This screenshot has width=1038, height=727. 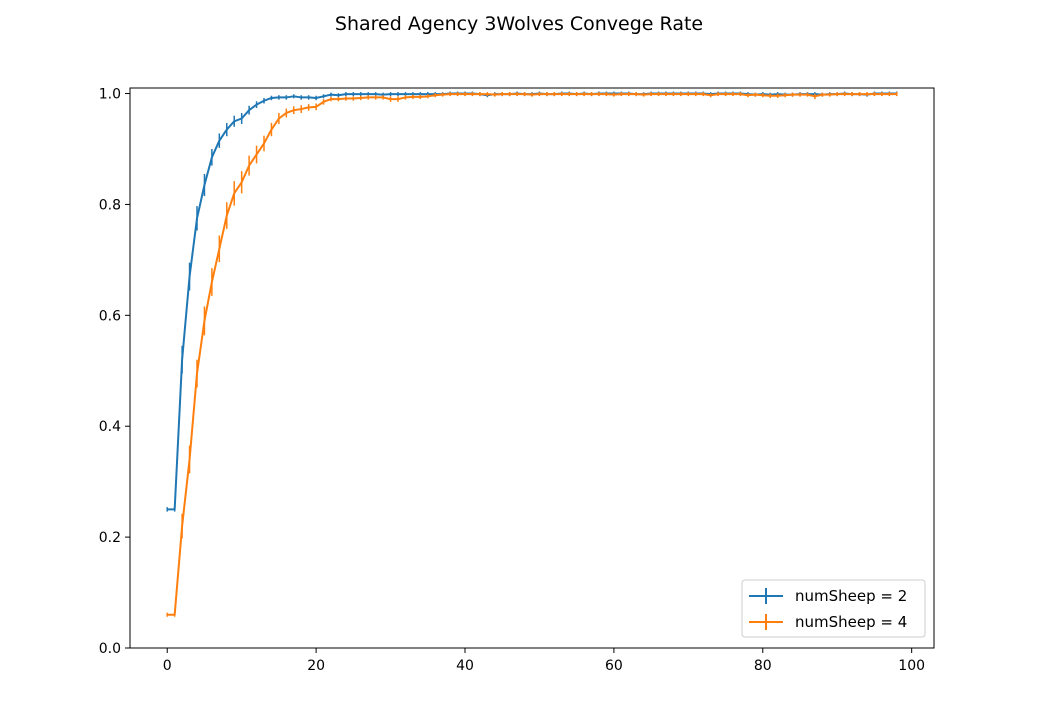 I want to click on x-tick-label: 80, so click(x=763, y=666).